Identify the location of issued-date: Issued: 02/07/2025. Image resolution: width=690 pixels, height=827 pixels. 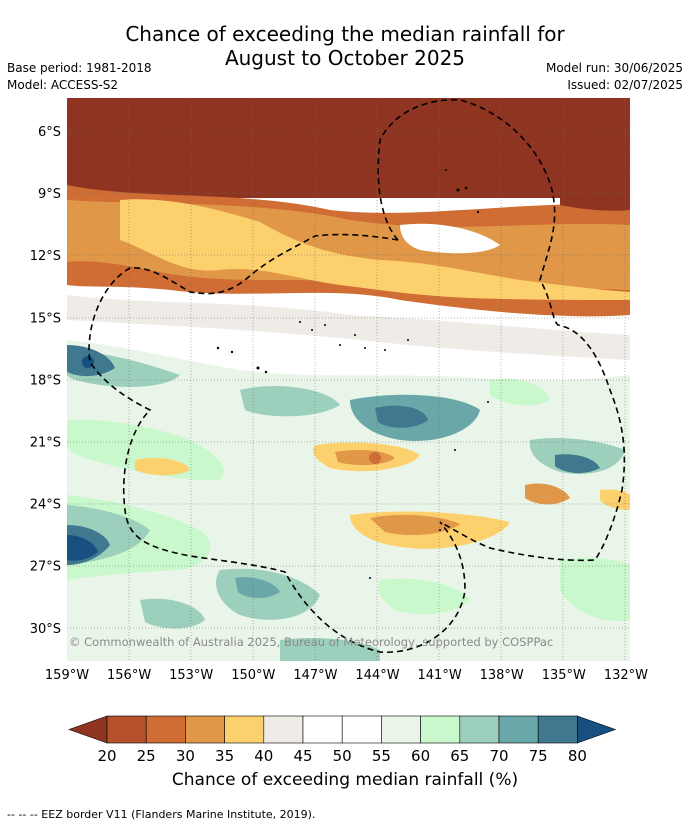
(625, 85).